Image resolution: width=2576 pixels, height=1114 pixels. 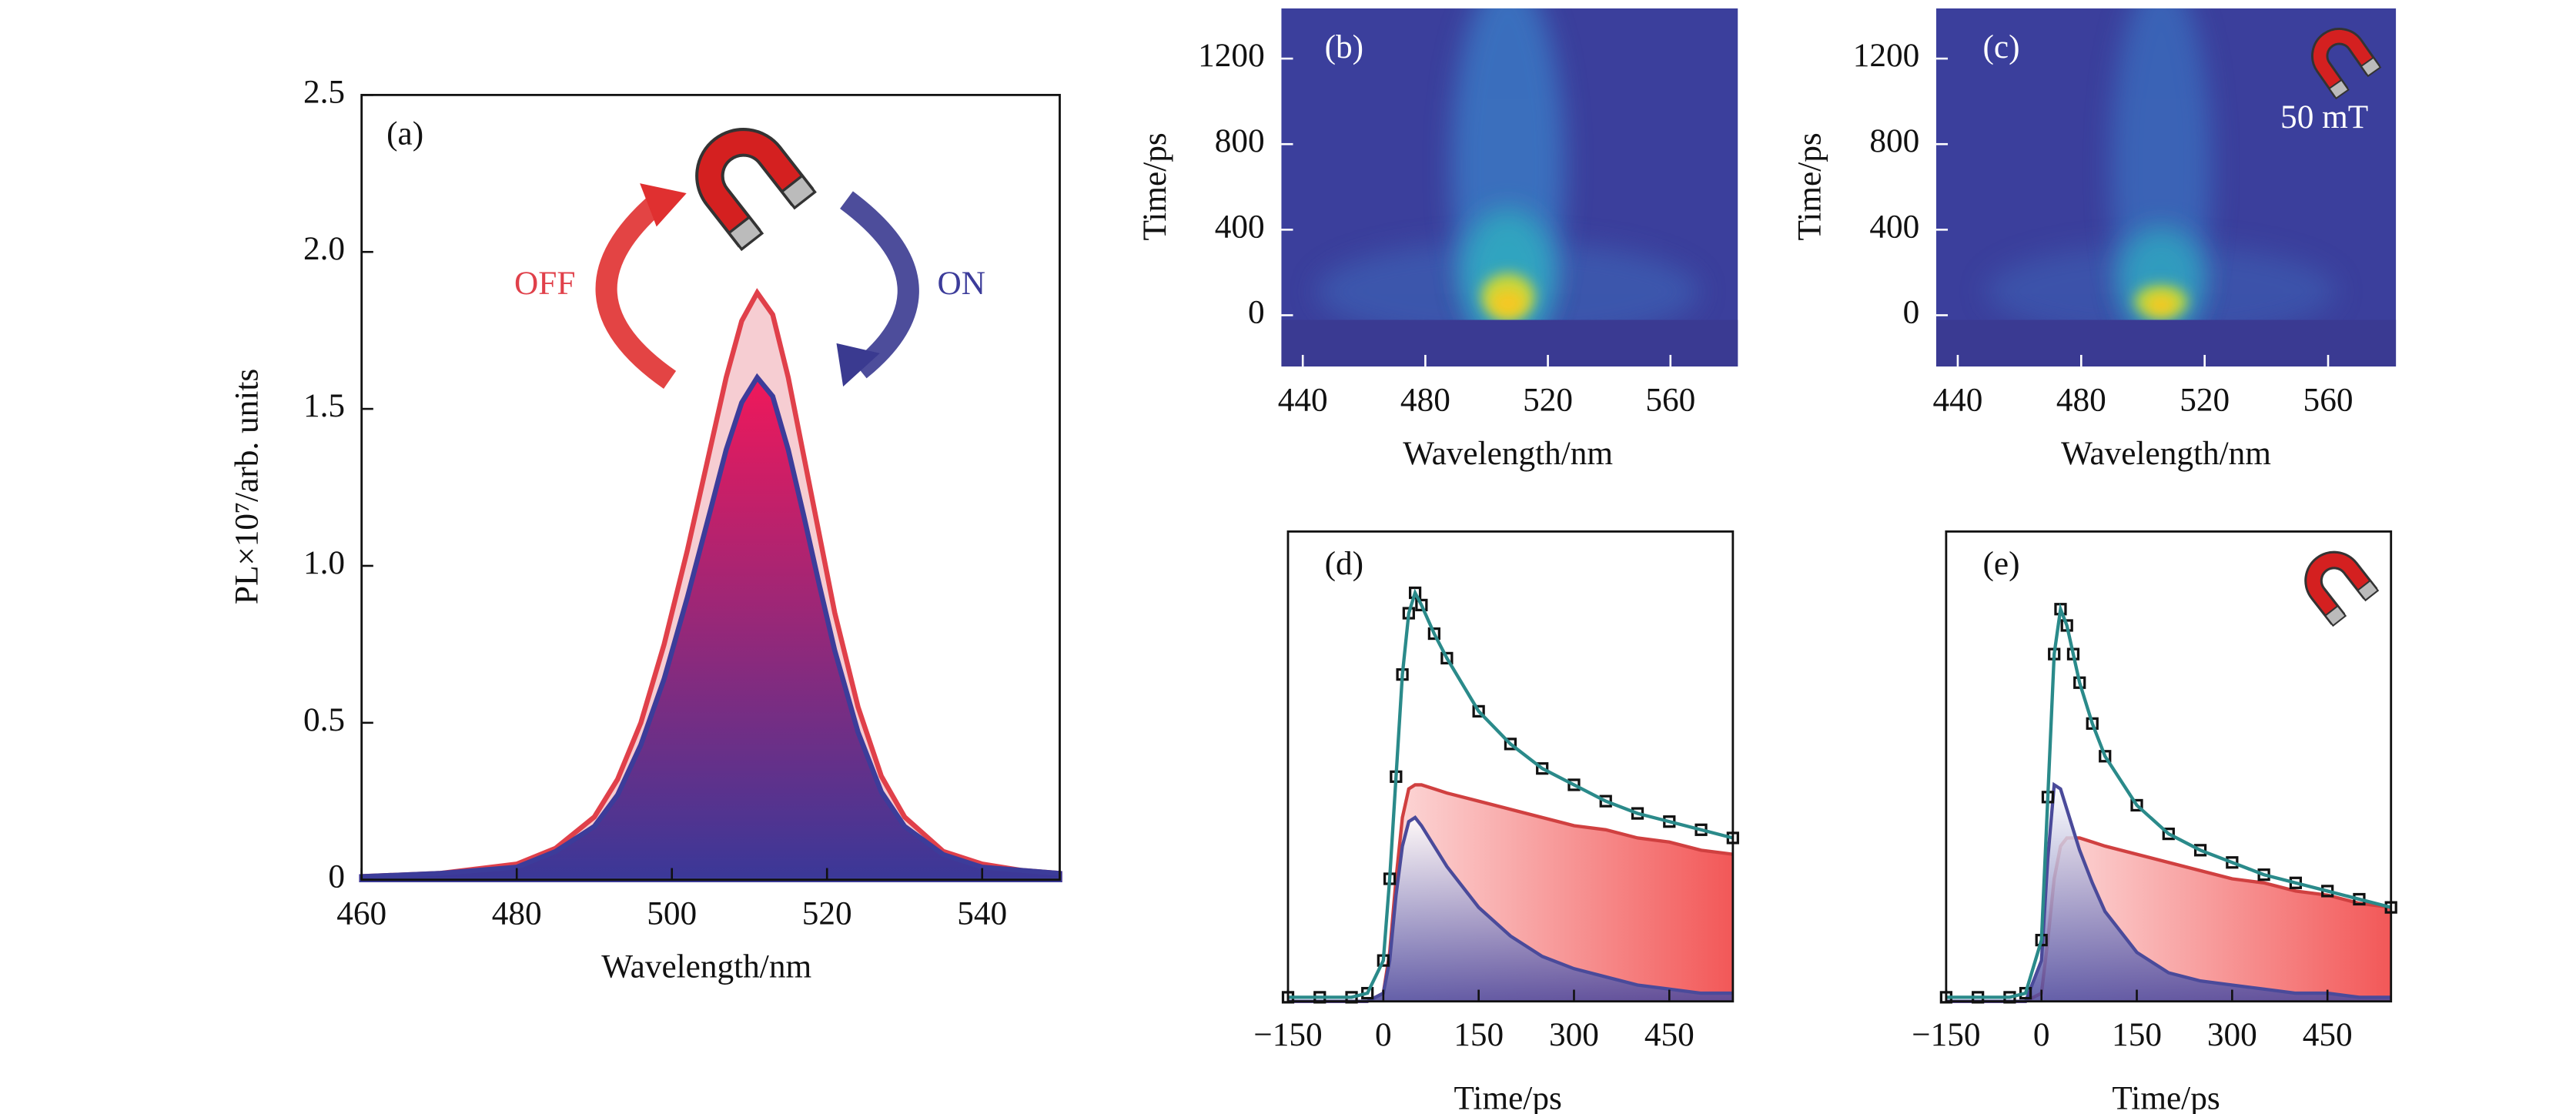 I want to click on panel-label: (b), so click(x=1344, y=46).